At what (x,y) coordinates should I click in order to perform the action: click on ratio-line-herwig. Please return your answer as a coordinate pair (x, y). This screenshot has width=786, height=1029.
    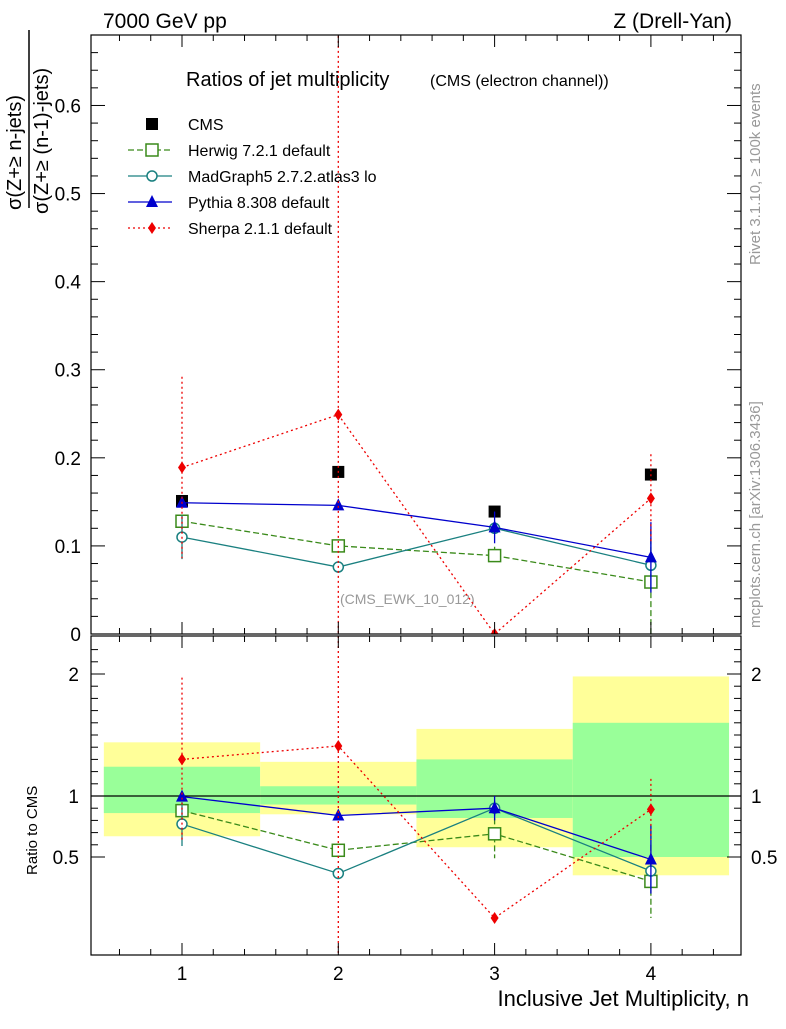
    Looking at the image, I should click on (416, 846).